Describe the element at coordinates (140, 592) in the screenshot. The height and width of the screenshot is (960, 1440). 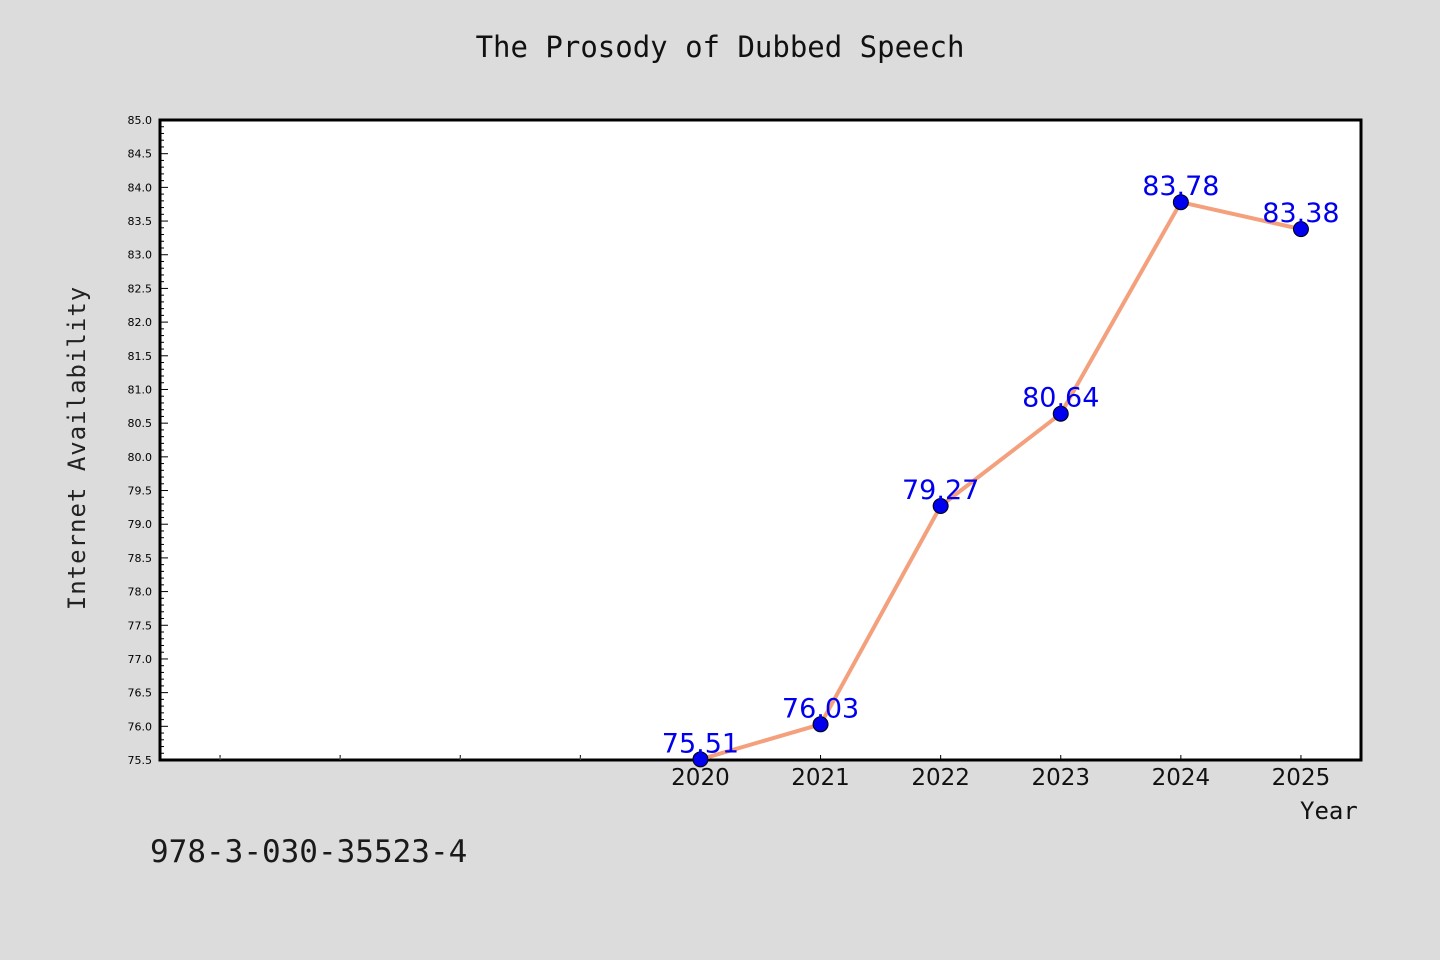
I see `y-tick-label: 78.0` at that location.